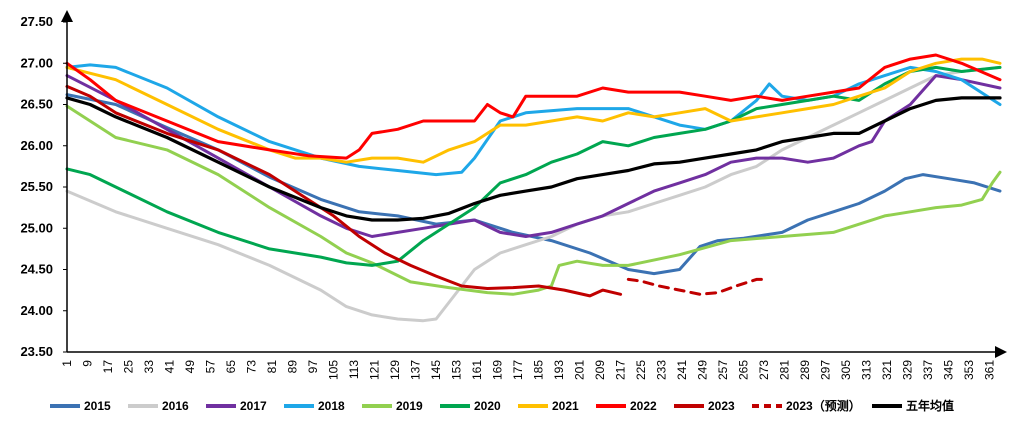 The height and width of the screenshot is (428, 1016). What do you see at coordinates (88, 363) in the screenshot?
I see `x-tick-label: 9` at bounding box center [88, 363].